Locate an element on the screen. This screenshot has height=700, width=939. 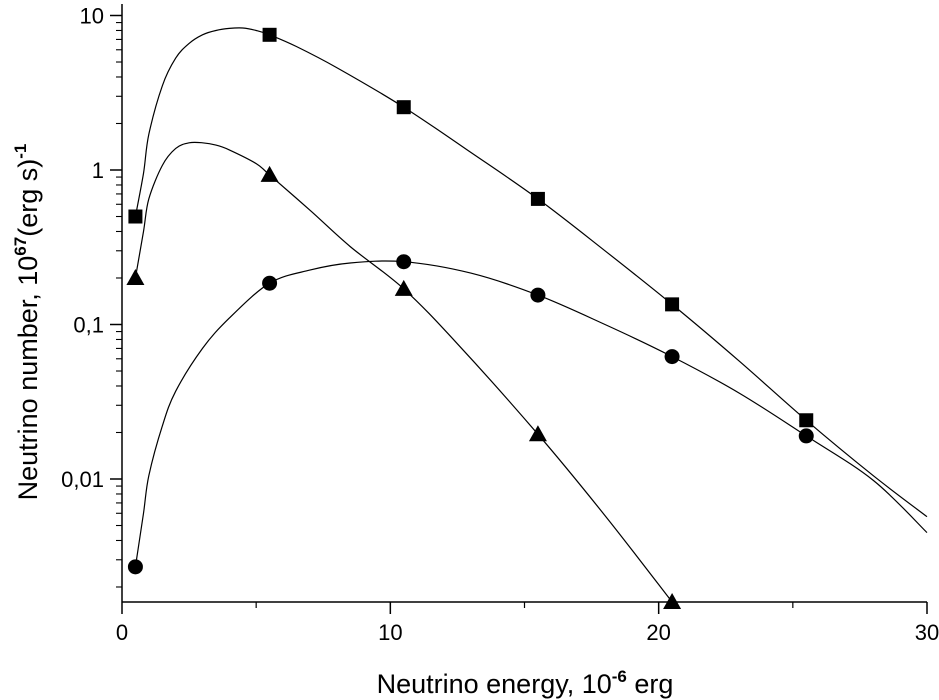
x-axis-title: Neutrino energy, 10-6 erg is located at coordinates (525, 683).